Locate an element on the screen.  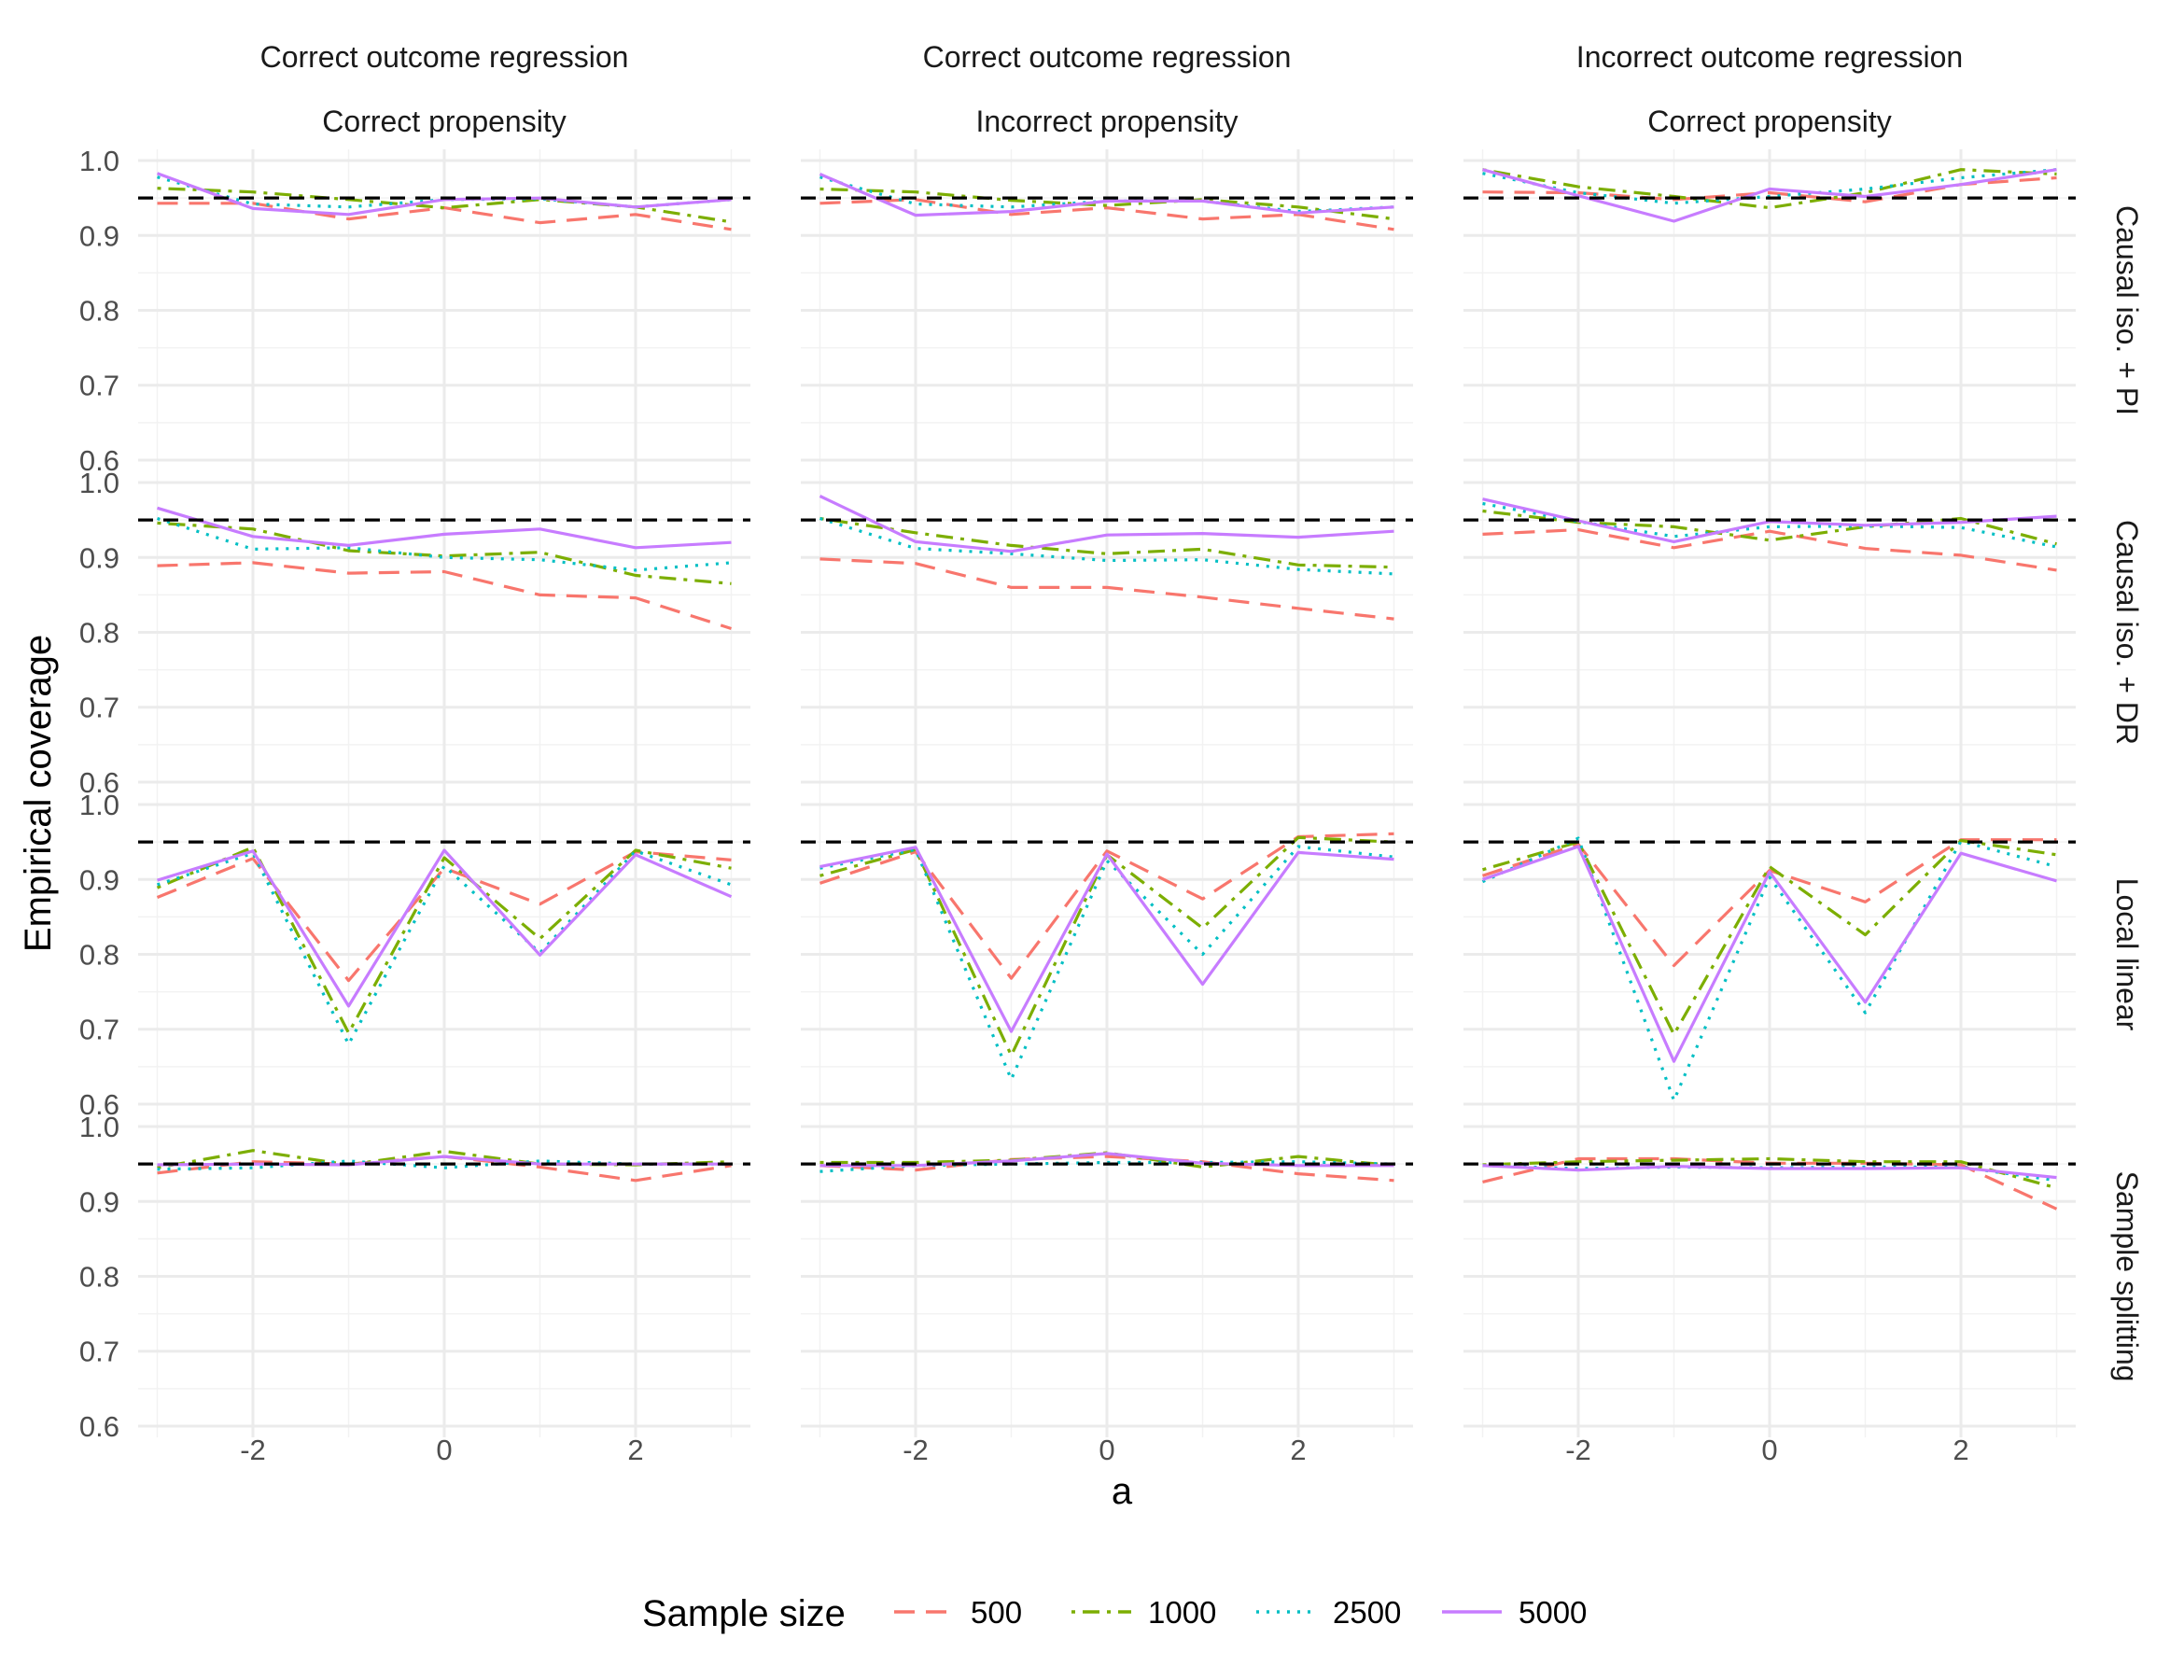
legend-label-1000: 1000 is located at coordinates (1182, 1612).